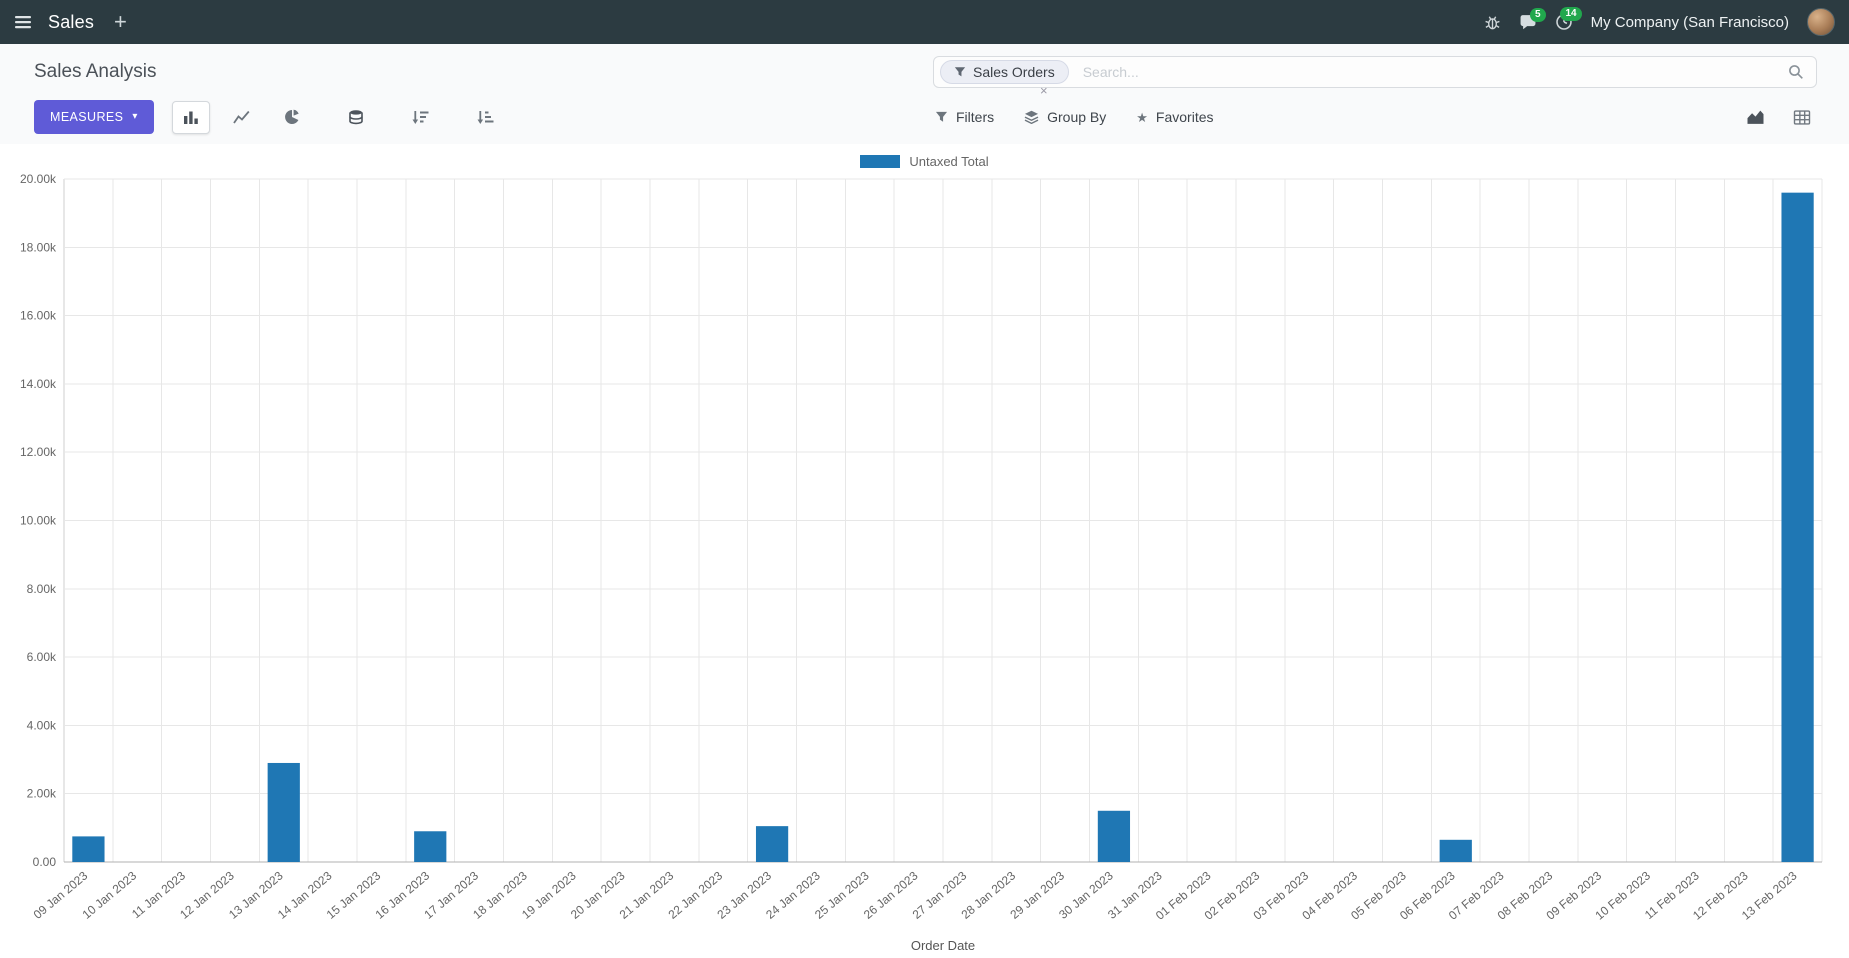 The image size is (1849, 958). I want to click on filters-funnel-icon, so click(941, 116).